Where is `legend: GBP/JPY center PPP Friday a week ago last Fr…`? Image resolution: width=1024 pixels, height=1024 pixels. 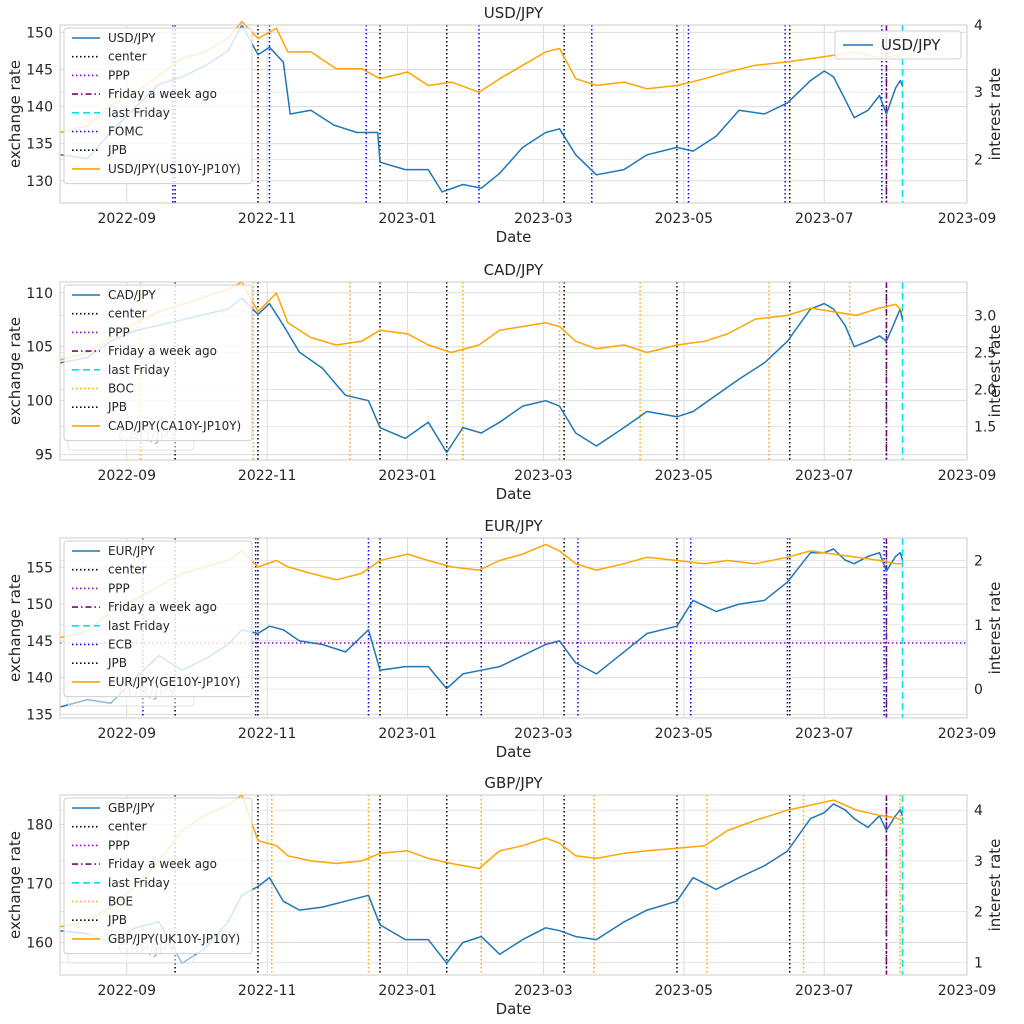
legend: GBP/JPY center PPP Friday a week ago last Fr… is located at coordinates (158, 876).